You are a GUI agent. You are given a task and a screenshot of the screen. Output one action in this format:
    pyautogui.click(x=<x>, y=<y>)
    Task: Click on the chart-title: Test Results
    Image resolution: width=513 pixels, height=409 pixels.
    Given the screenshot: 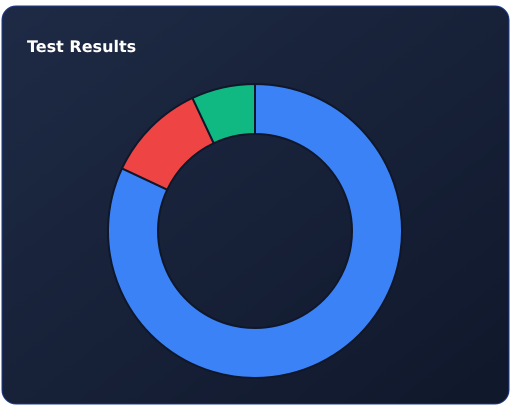 What is the action you would take?
    pyautogui.click(x=81, y=46)
    